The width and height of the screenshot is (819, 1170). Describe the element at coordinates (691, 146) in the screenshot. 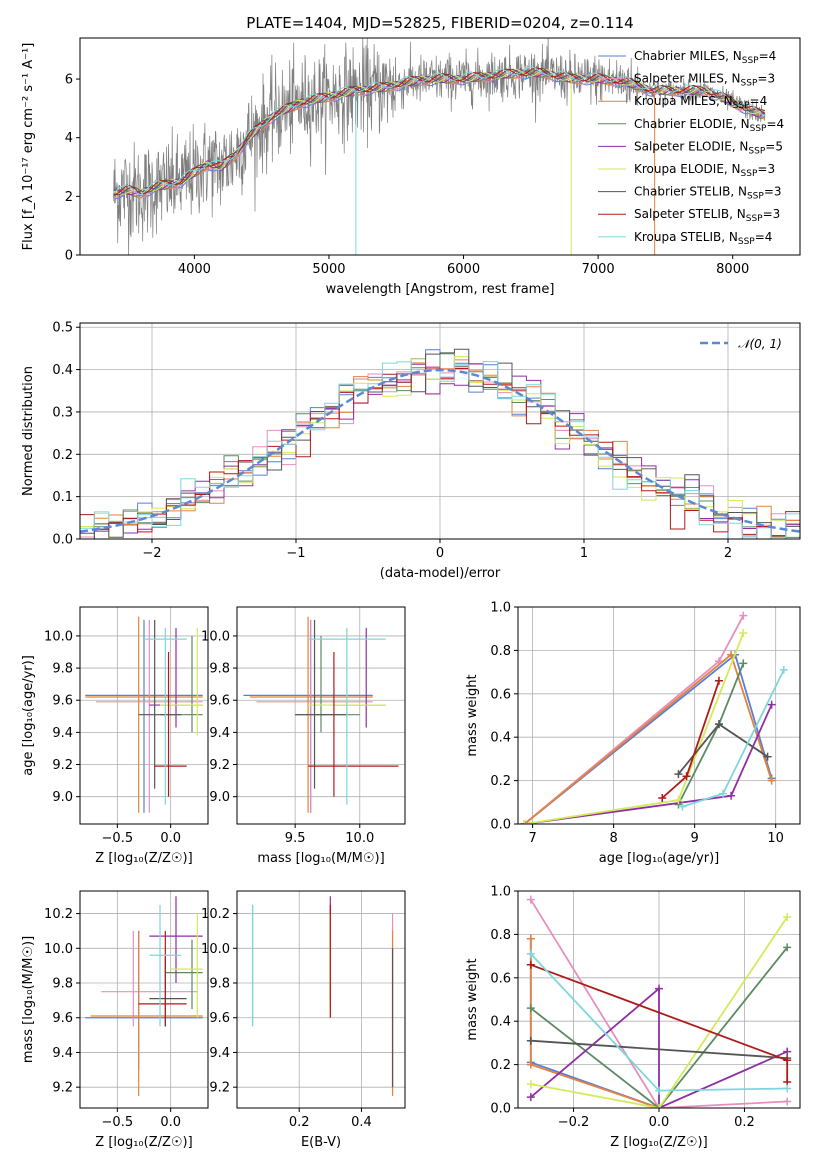

I see `legend-name: Salpeter ELODIE, N` at that location.